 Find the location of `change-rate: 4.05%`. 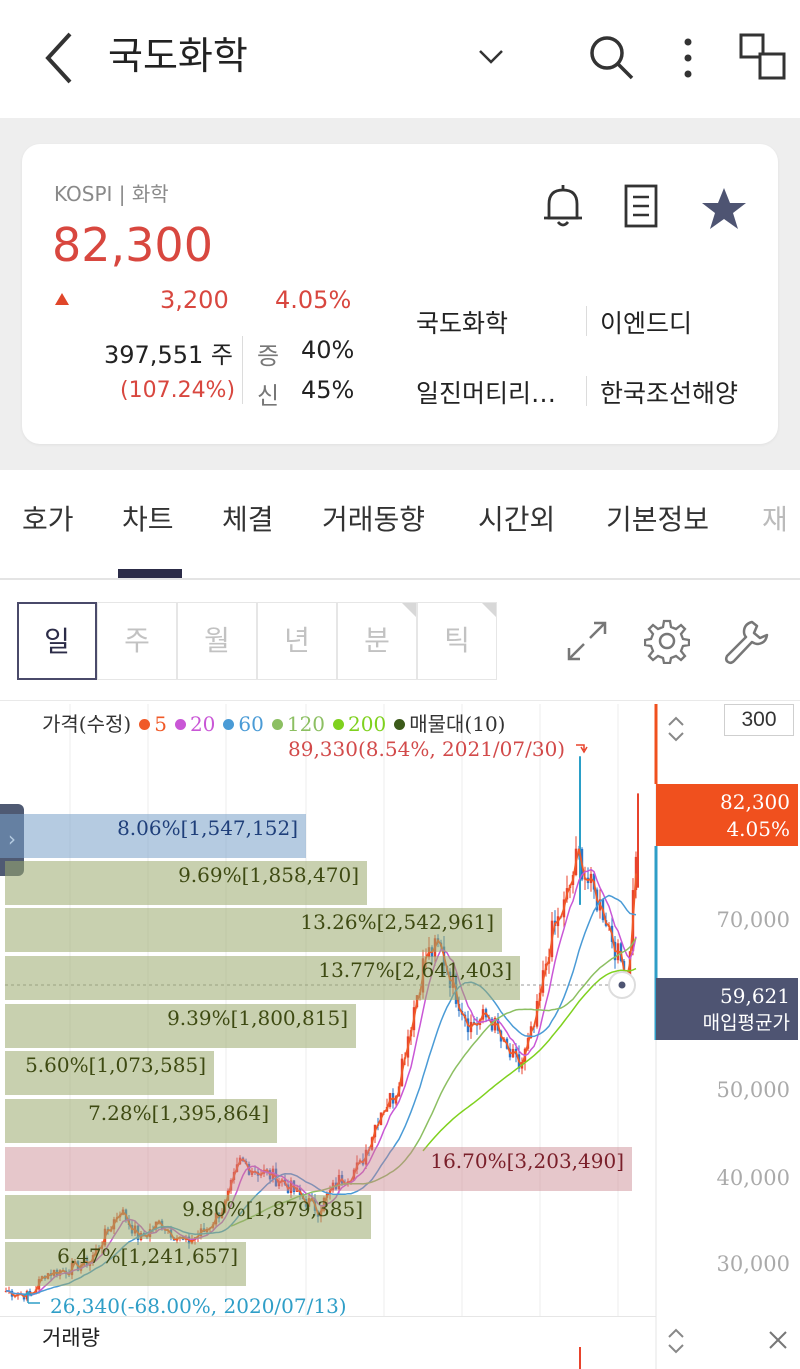

change-rate: 4.05% is located at coordinates (313, 300).